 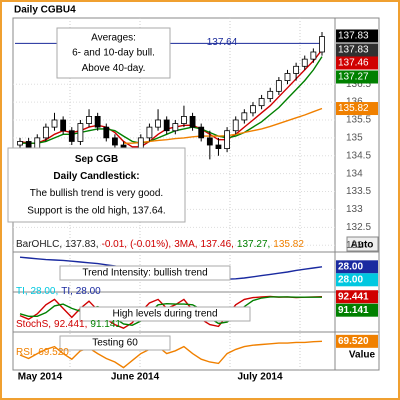 What do you see at coordinates (150, 244) in the screenshot?
I see `status-item: (-0.01%),` at bounding box center [150, 244].